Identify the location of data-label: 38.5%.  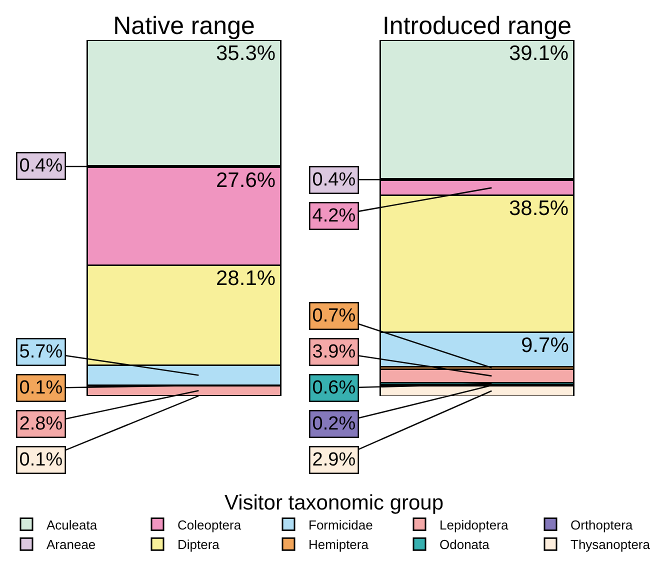
(539, 208).